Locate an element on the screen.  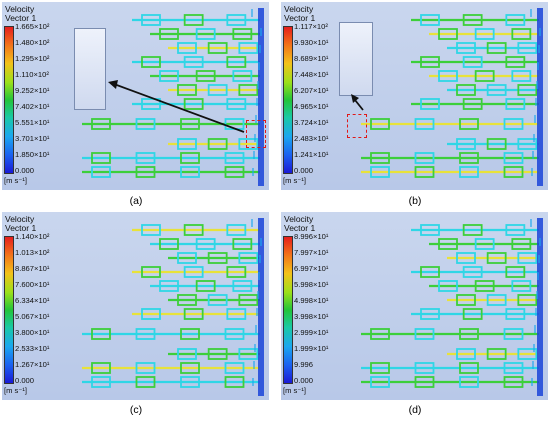
legend-tick-label: 1.850×10¹ is located at coordinates (32, 154).